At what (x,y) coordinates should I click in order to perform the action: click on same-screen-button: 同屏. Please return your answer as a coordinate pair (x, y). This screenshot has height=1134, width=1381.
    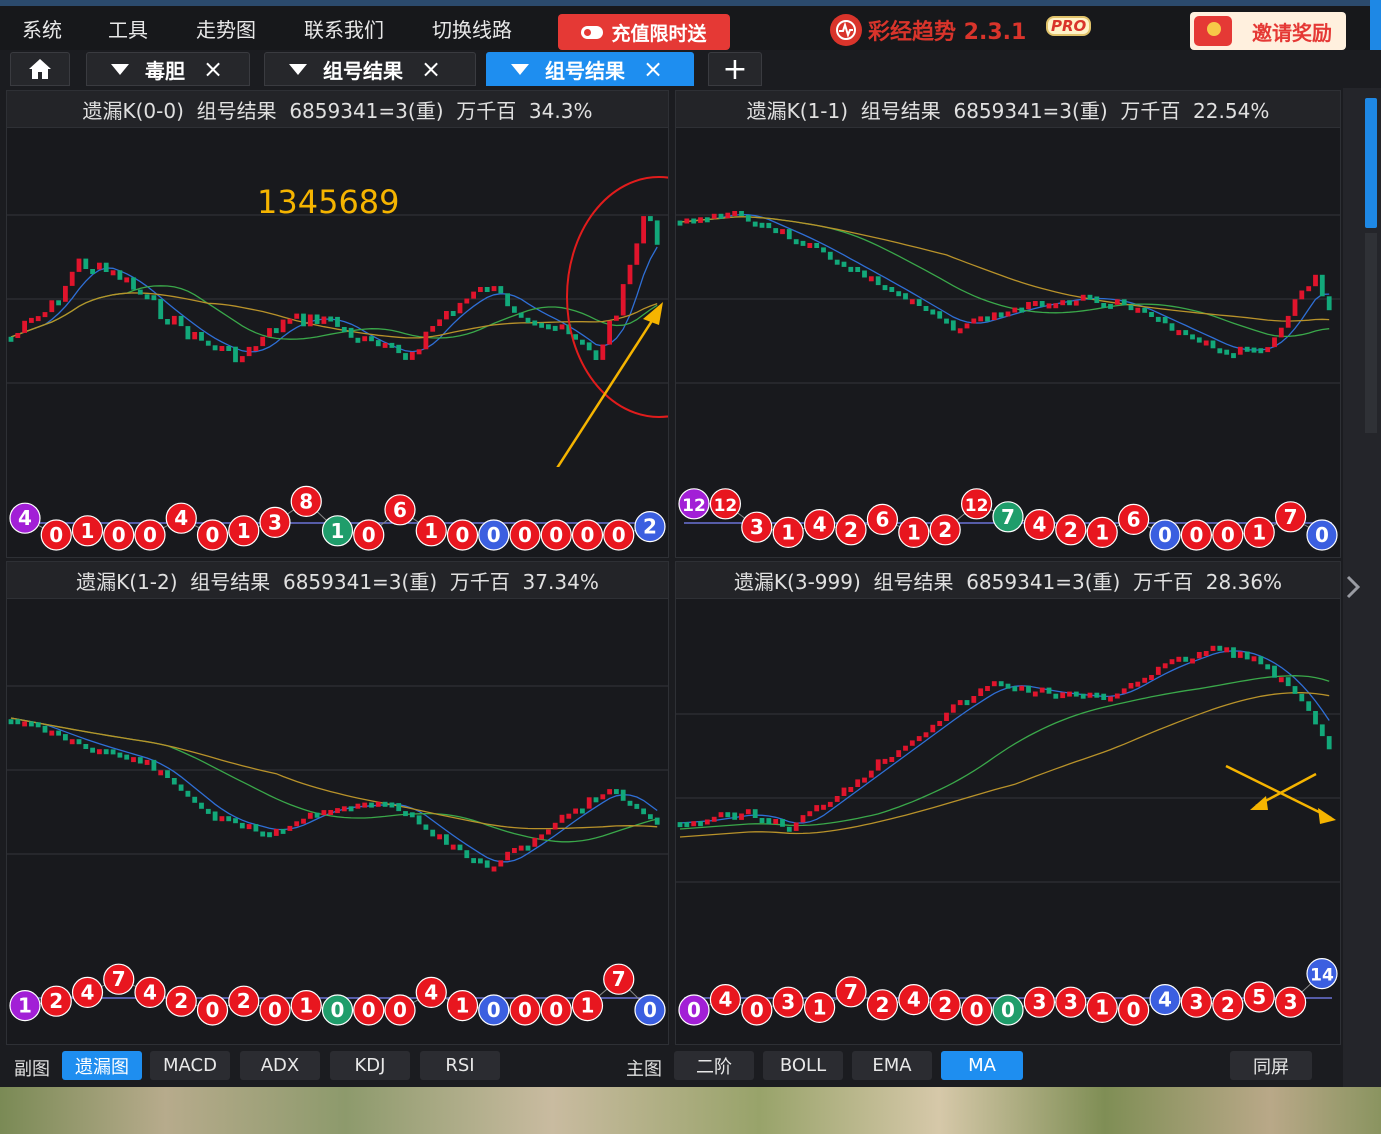
    Looking at the image, I should click on (1271, 1065).